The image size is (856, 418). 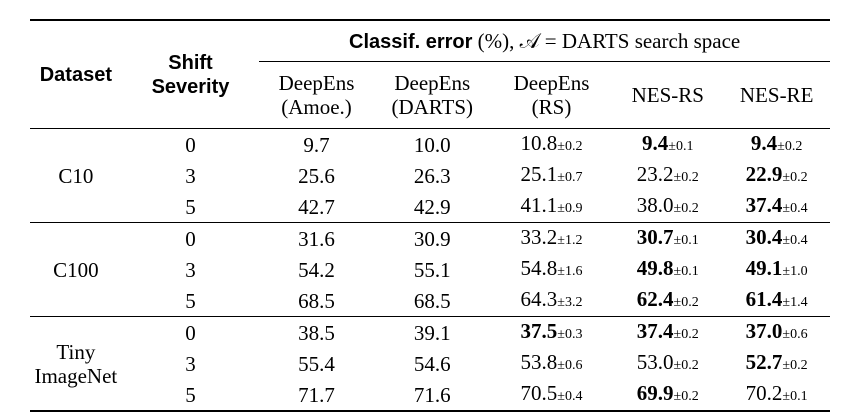 I want to click on value: 41.1, so click(x=539, y=204).